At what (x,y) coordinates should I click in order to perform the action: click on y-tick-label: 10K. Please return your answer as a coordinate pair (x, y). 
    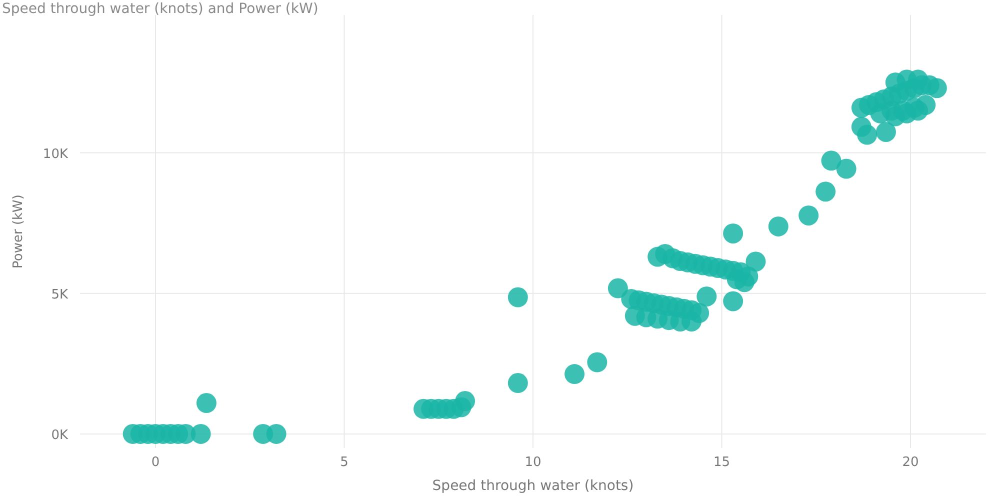
    Looking at the image, I should click on (55, 154).